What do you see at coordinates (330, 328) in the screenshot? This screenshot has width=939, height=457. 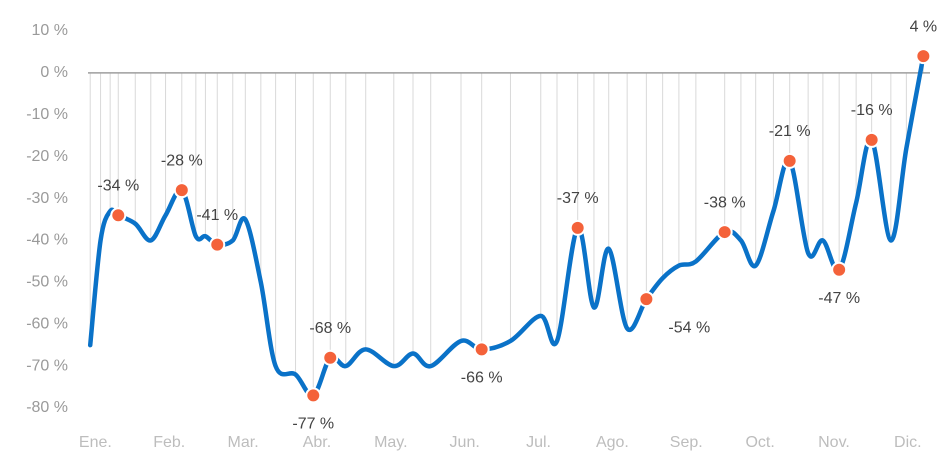 I see `data-label: -68 %` at bounding box center [330, 328].